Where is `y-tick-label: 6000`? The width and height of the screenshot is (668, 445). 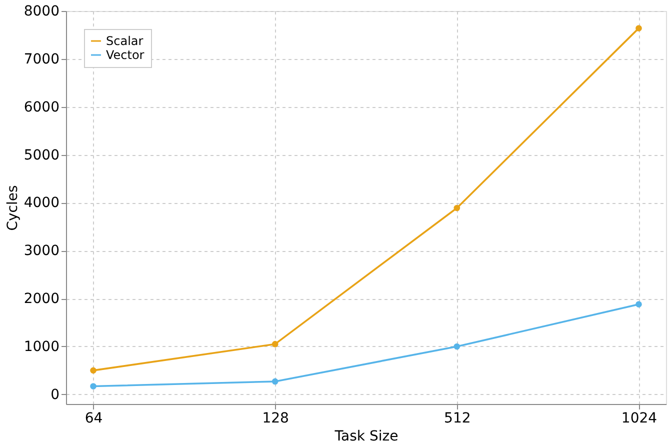
y-tick-label: 6000 is located at coordinates (42, 107).